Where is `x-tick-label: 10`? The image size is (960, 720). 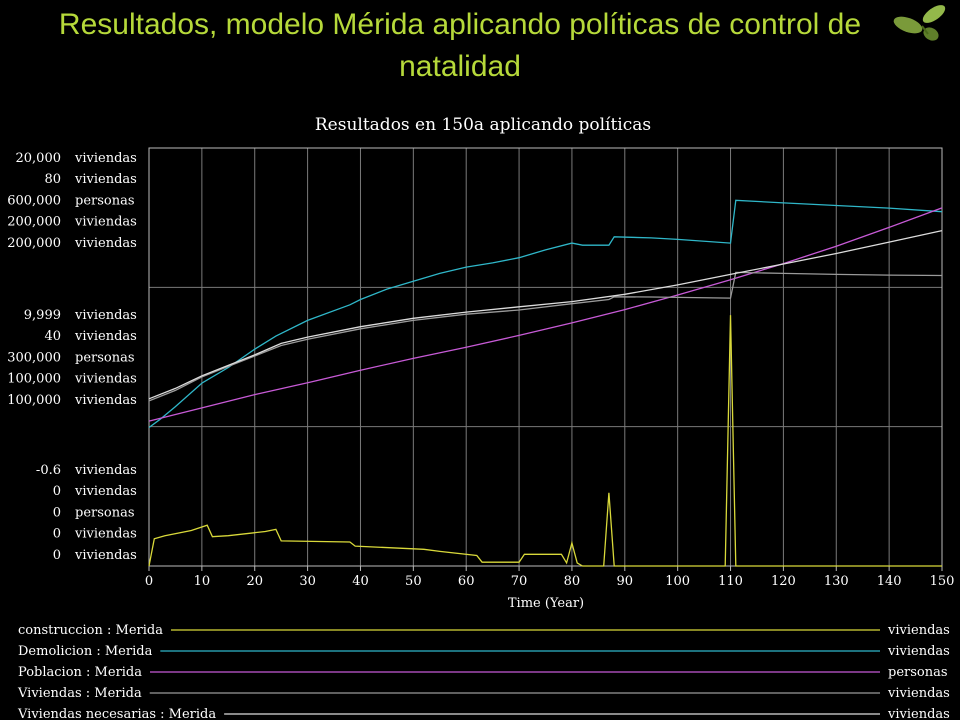 x-tick-label: 10 is located at coordinates (202, 581).